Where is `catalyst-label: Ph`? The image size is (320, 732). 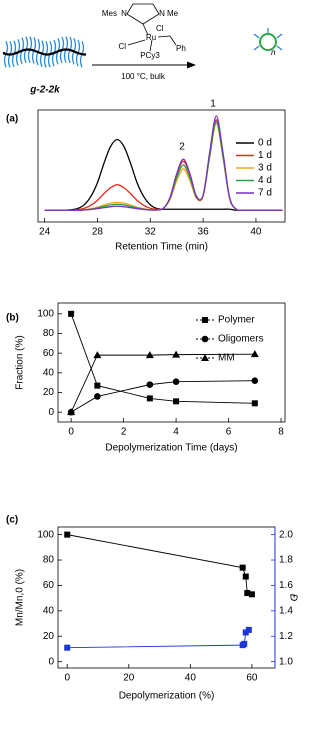
catalyst-label: Ph is located at coordinates (181, 48).